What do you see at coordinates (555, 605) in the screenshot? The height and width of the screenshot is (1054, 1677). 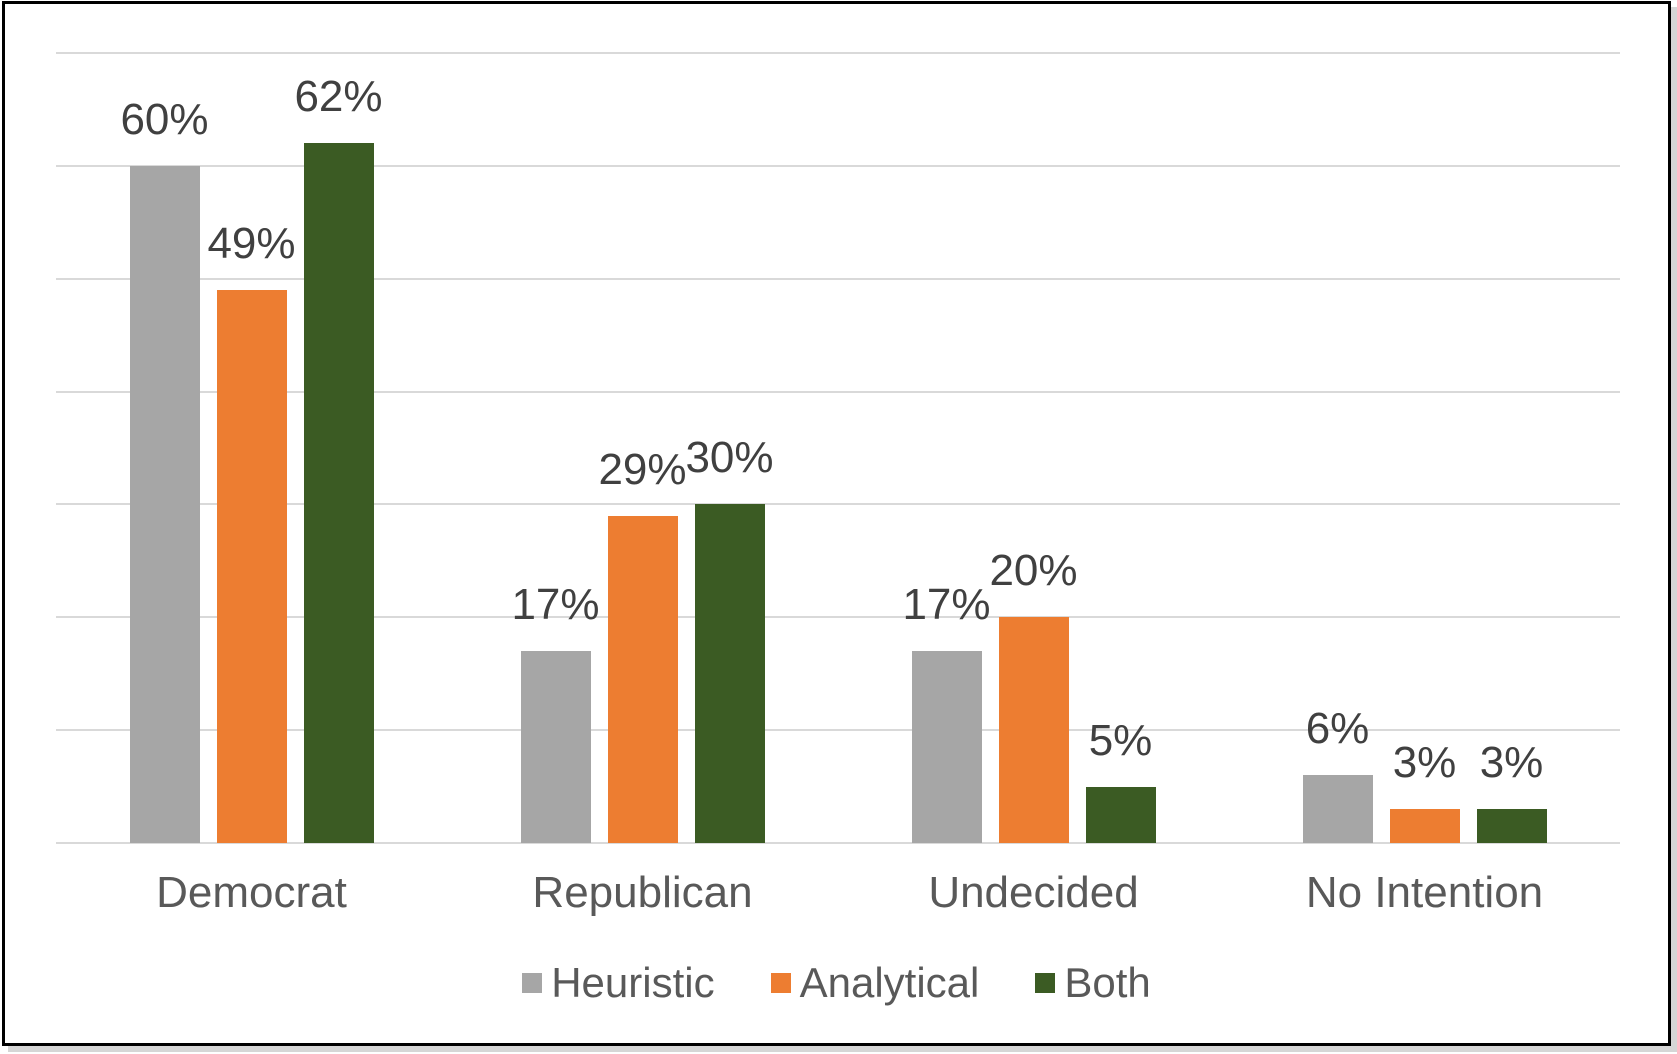 I see `value-label-heuristic-republican: 17%` at bounding box center [555, 605].